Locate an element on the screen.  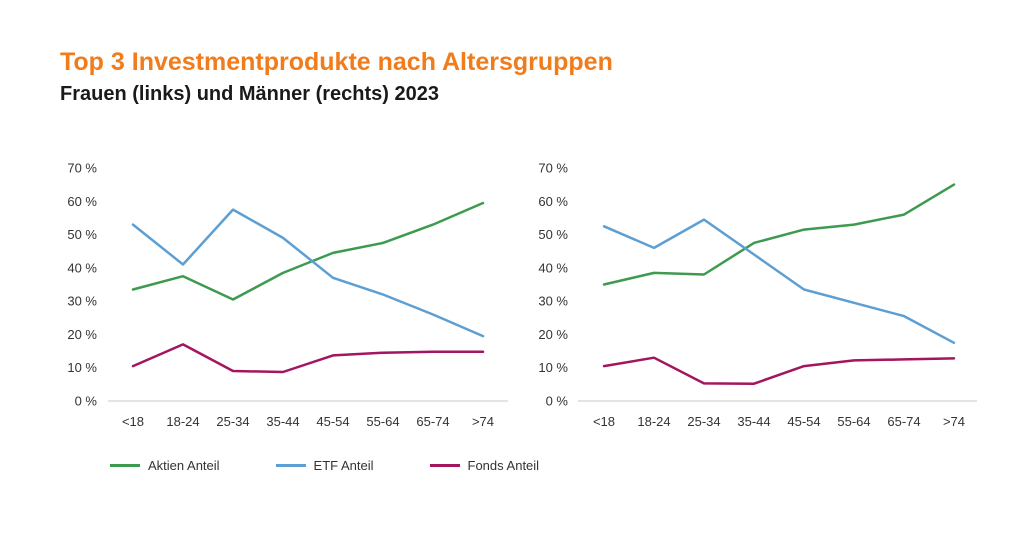
x-tick-label-women: 25-34 is located at coordinates (232, 421).